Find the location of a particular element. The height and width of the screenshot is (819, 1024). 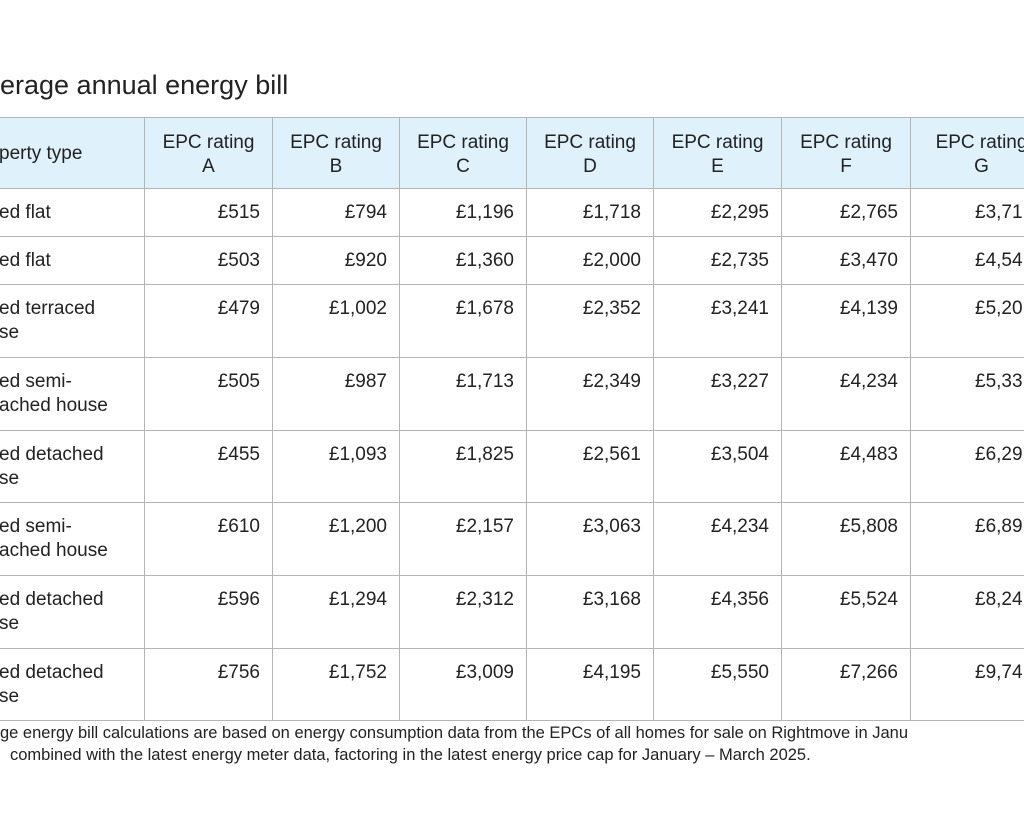

header-cell: EPC rating E is located at coordinates (718, 153).